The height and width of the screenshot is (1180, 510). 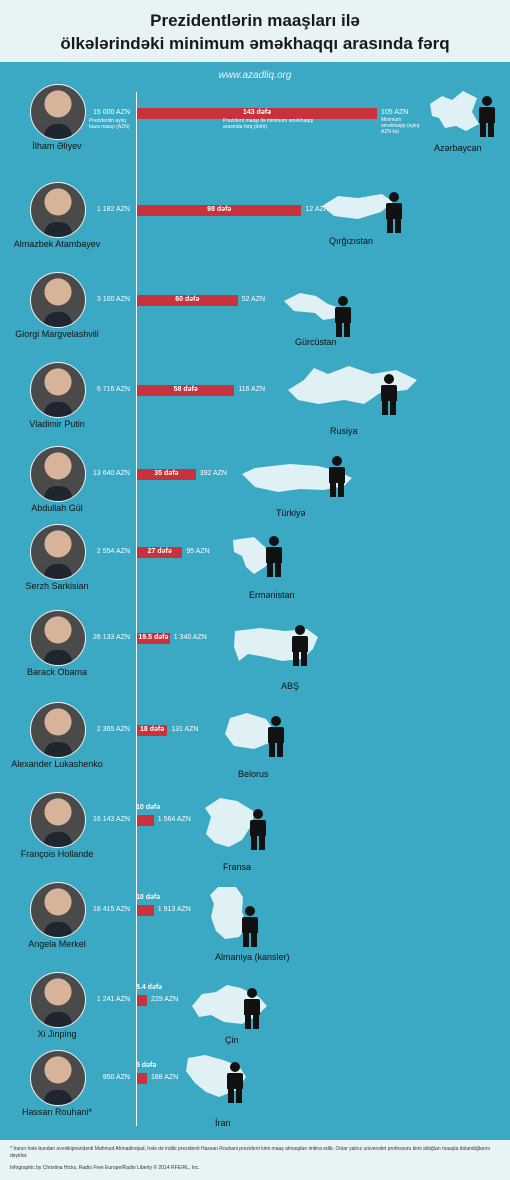 I want to click on president-salary-label: 3 100 AZN, so click(x=113, y=299).